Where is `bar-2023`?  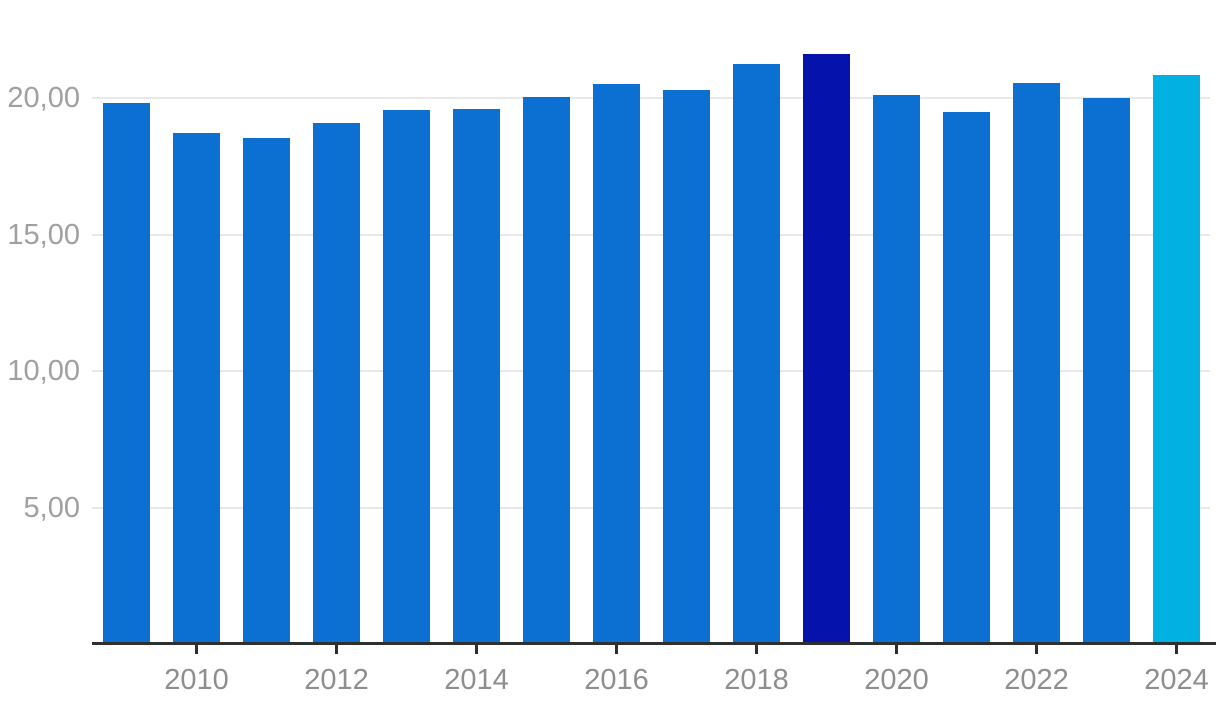
bar-2023 is located at coordinates (1106, 371).